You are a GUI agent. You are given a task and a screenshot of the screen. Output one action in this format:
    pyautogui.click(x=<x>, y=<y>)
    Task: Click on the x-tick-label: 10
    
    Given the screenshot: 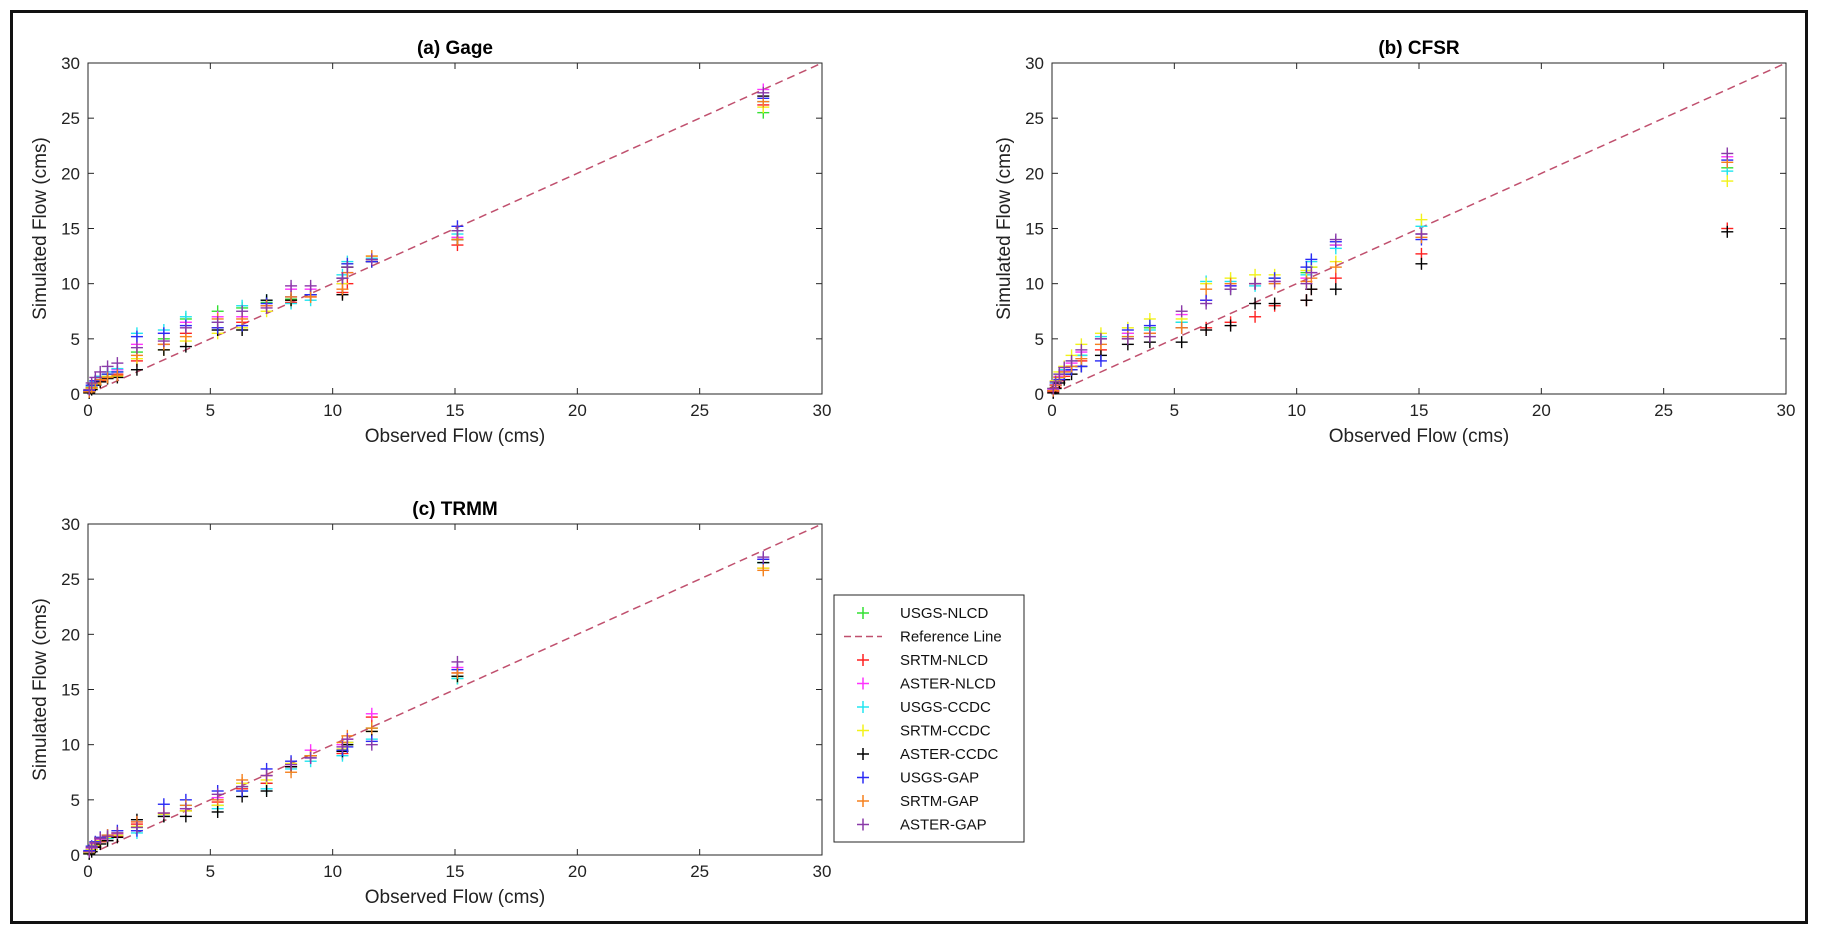 What is the action you would take?
    pyautogui.click(x=332, y=410)
    